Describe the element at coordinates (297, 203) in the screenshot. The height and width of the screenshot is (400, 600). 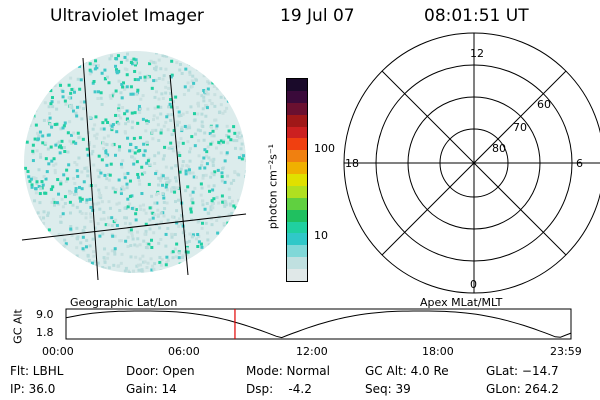
I see `colorbar-segment` at that location.